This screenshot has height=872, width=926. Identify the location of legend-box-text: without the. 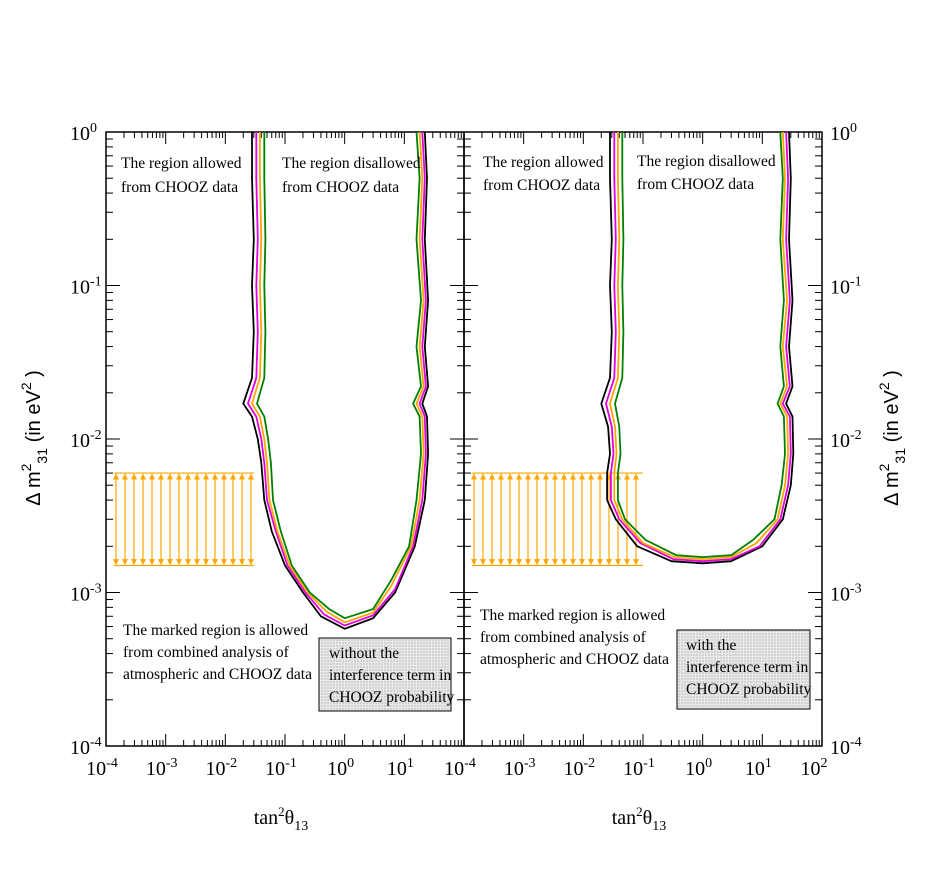
(364, 653).